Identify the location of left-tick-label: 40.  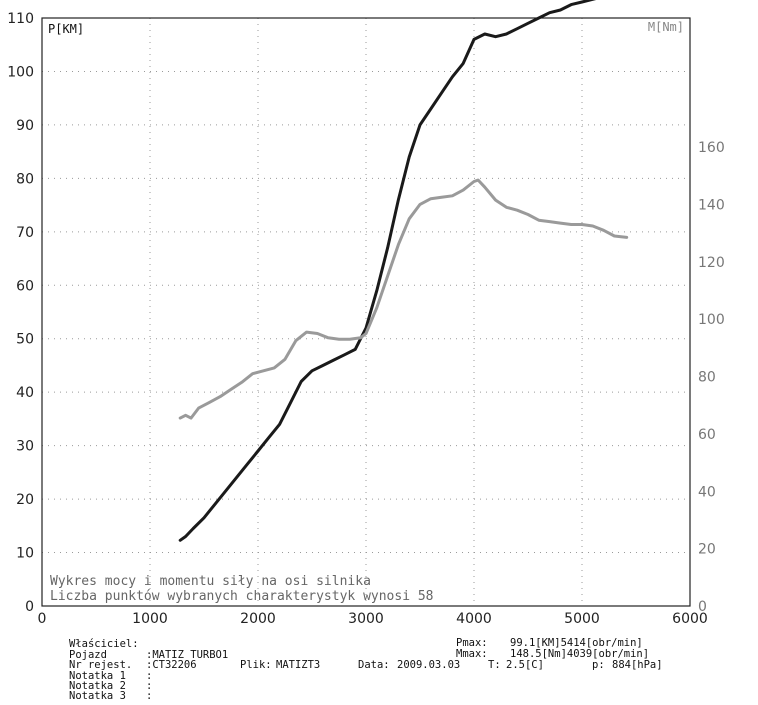
(25, 393).